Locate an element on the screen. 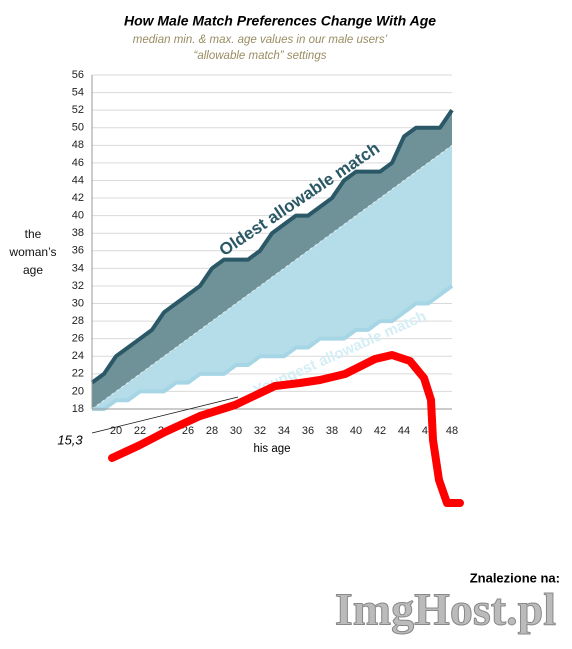  x-tick-label: 32 is located at coordinates (260, 431).